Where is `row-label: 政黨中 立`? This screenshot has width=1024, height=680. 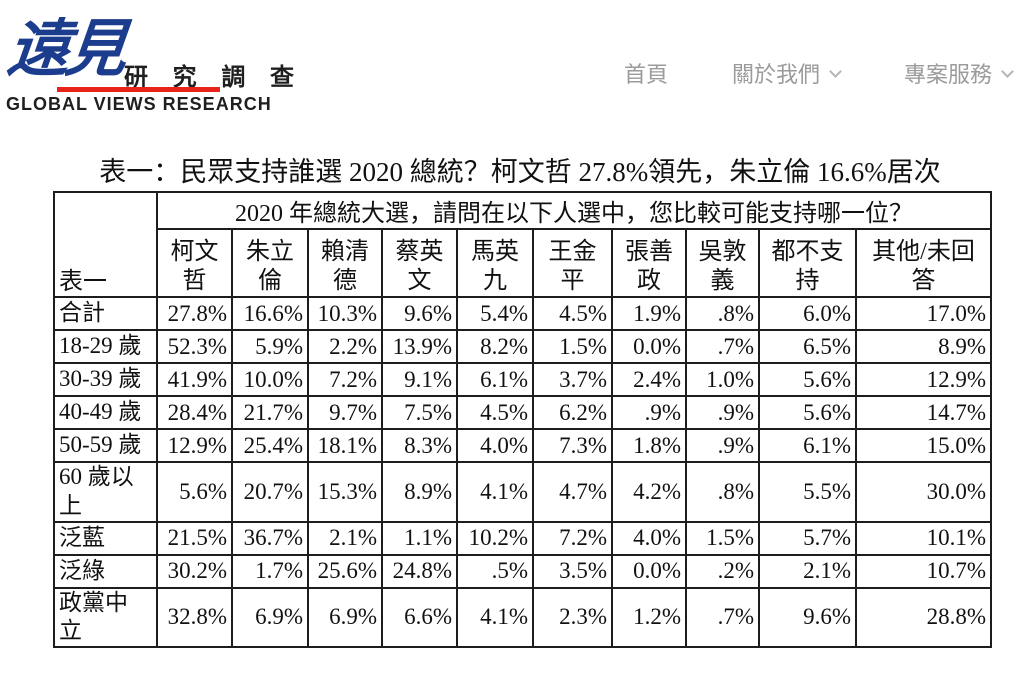
row-label: 政黨中 立 is located at coordinates (105, 617).